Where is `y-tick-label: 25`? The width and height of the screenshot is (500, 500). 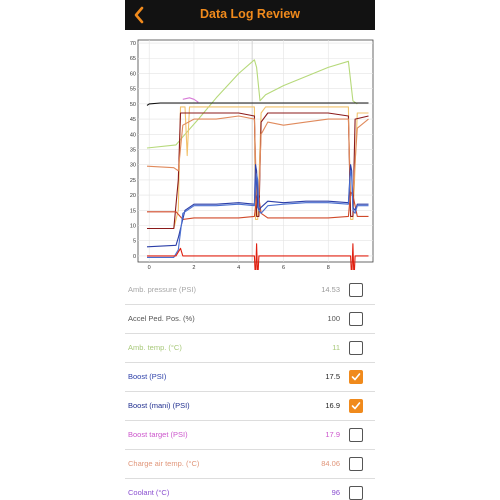
y-tick-label: 25 is located at coordinates (133, 181).